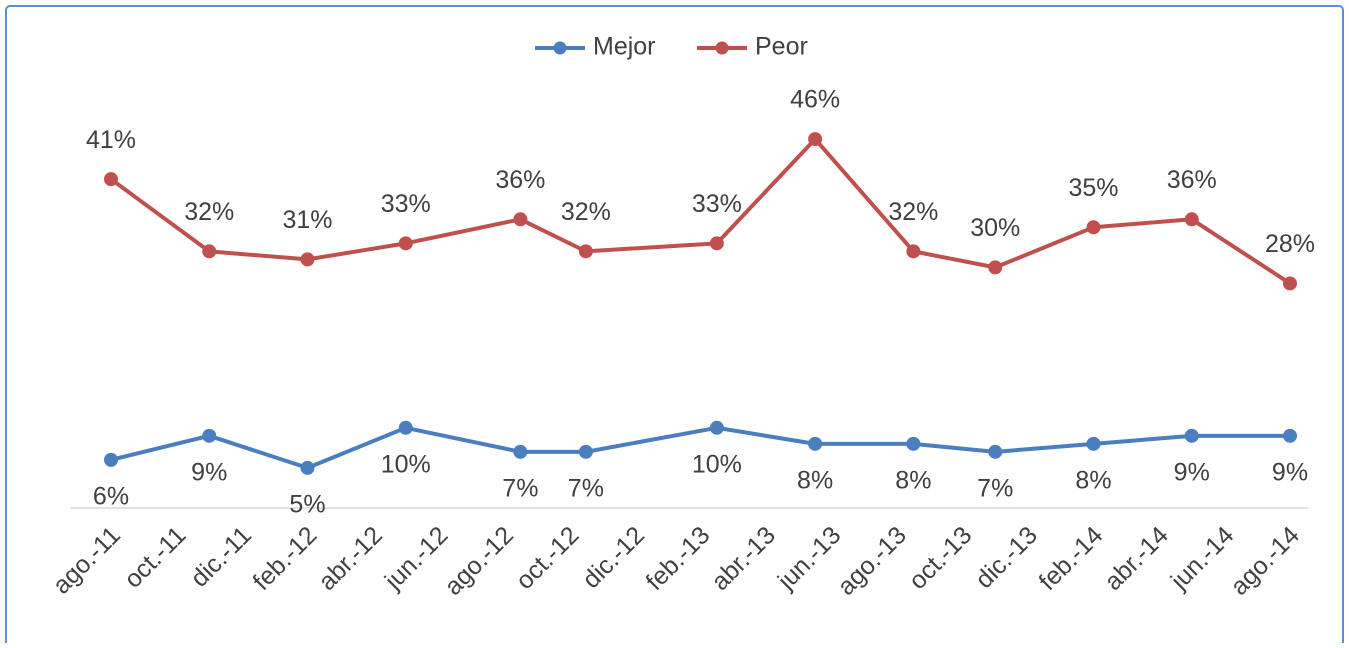 The image size is (1349, 648). Describe the element at coordinates (307, 220) in the screenshot. I see `data-label: 31%` at that location.